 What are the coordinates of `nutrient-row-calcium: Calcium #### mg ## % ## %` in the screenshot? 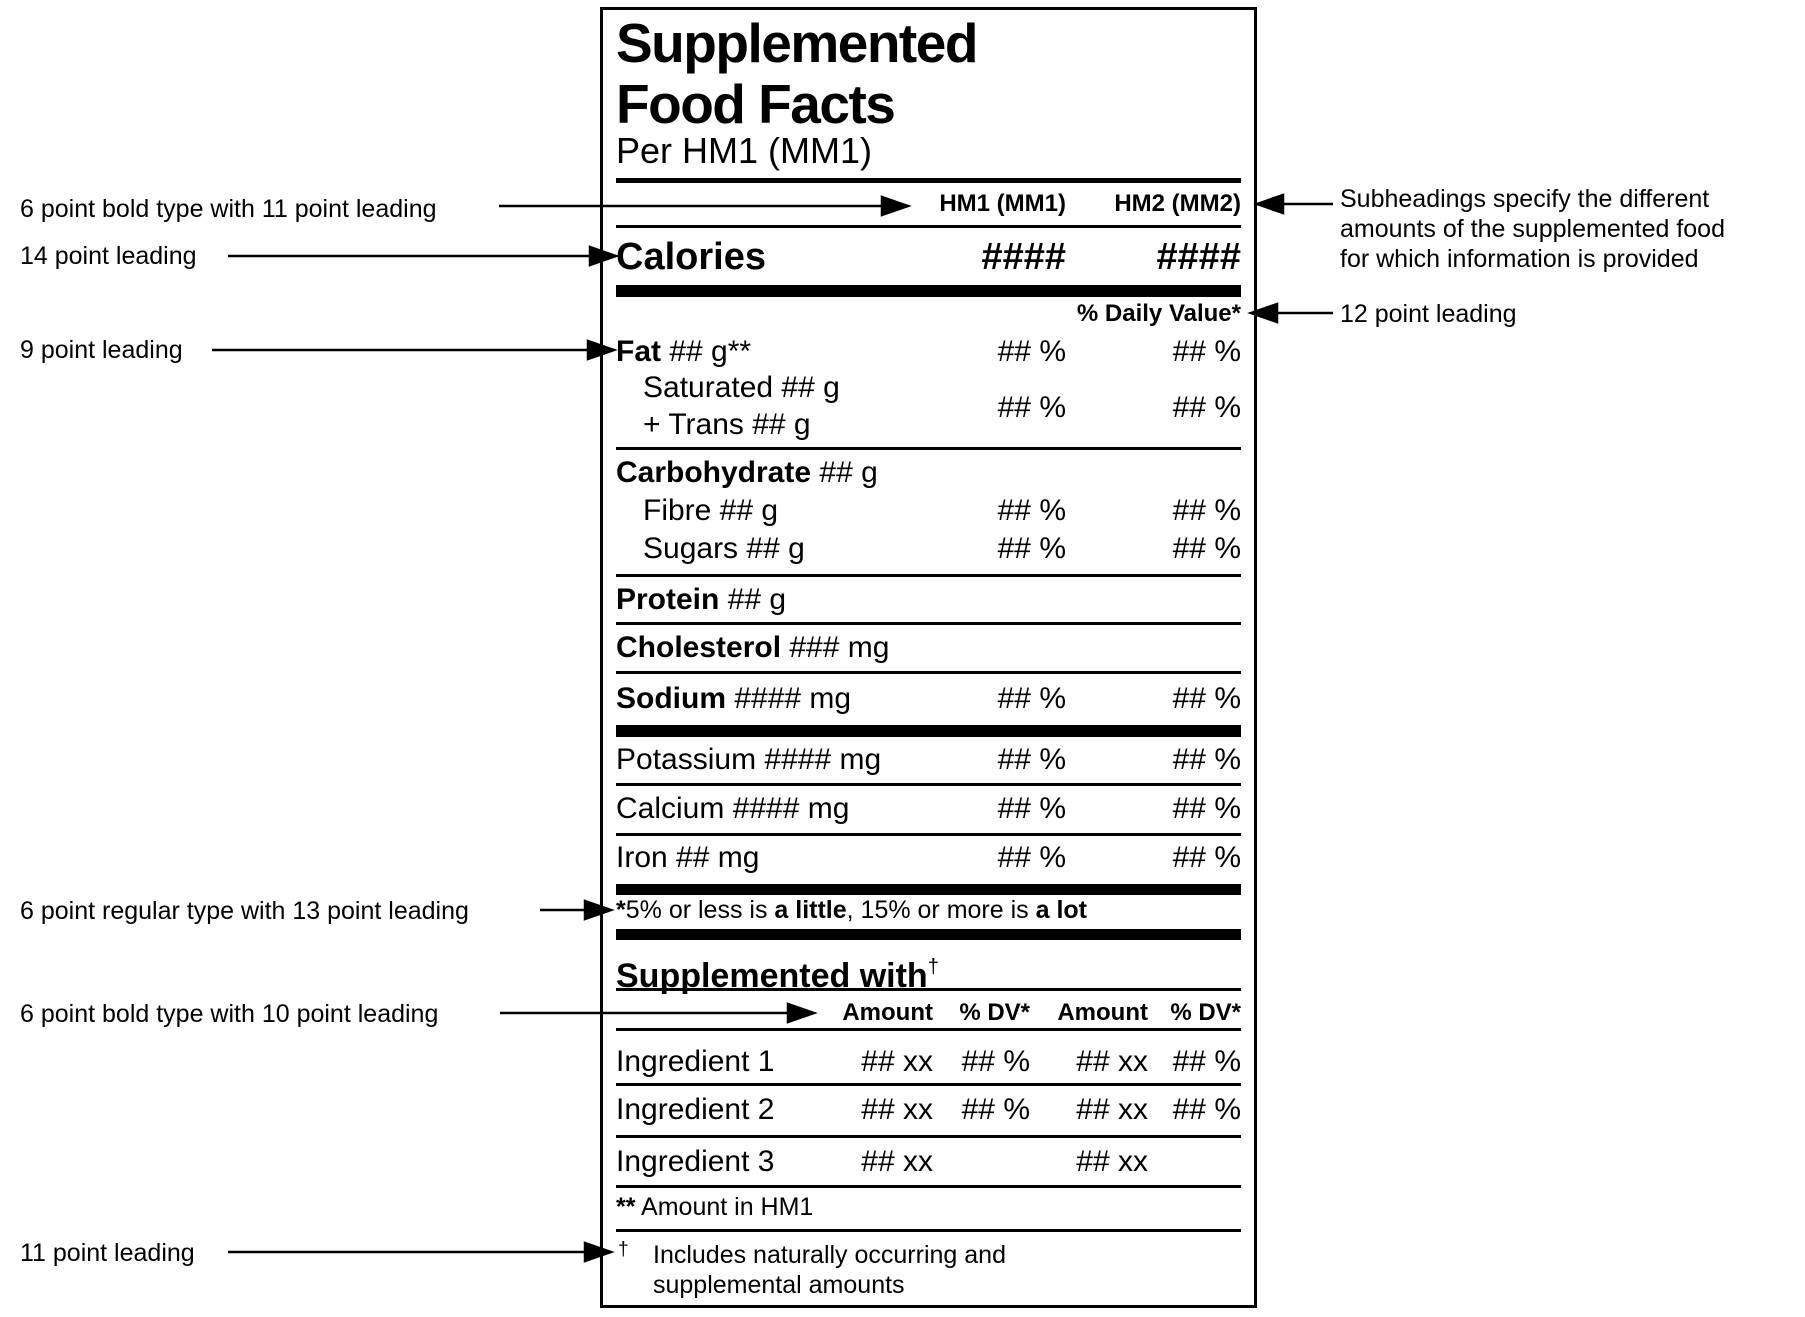 It's located at (928, 809).